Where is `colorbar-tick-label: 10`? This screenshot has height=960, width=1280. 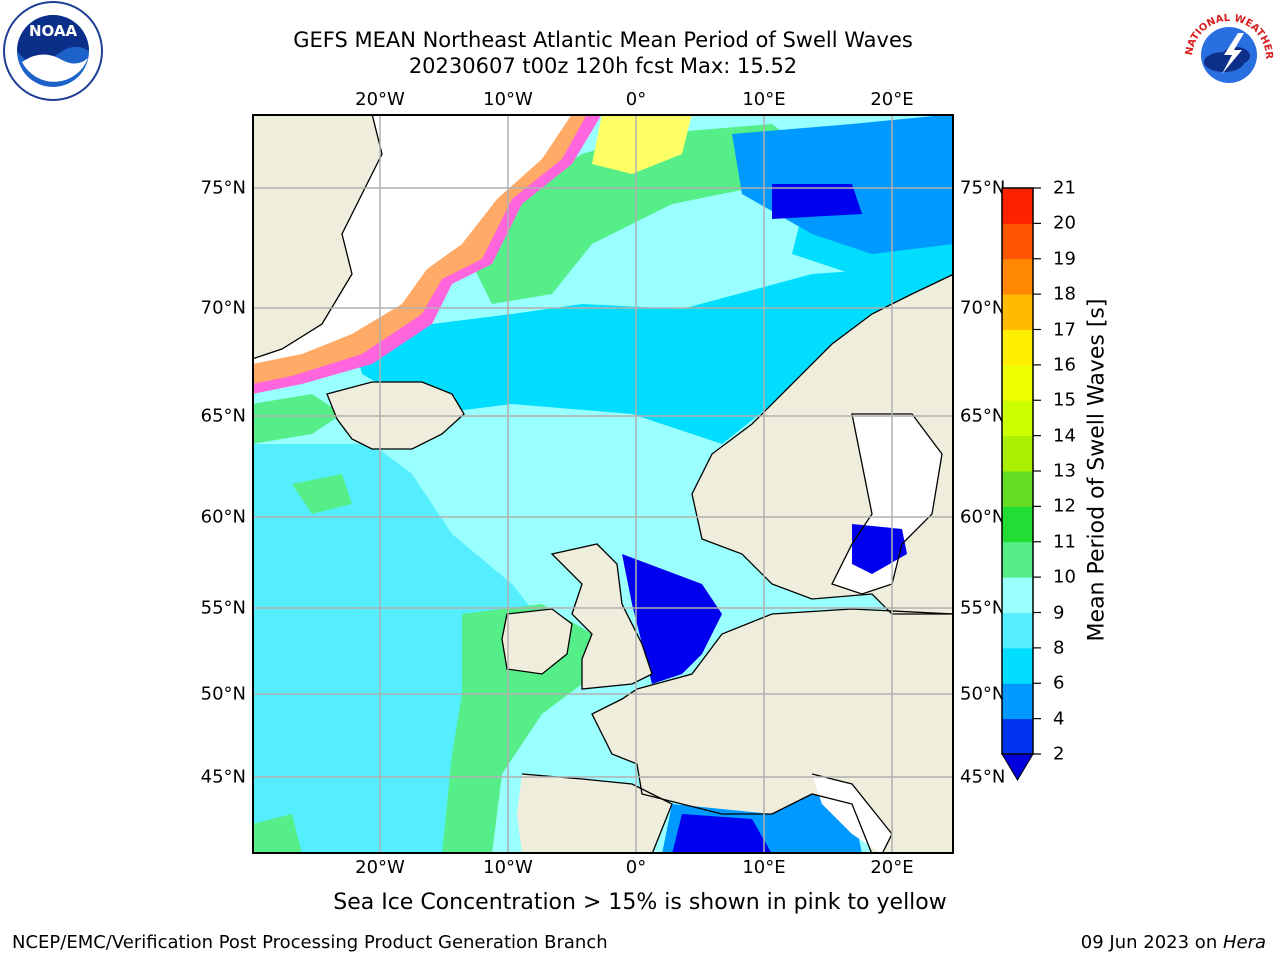
colorbar-tick-label: 10 is located at coordinates (1064, 577).